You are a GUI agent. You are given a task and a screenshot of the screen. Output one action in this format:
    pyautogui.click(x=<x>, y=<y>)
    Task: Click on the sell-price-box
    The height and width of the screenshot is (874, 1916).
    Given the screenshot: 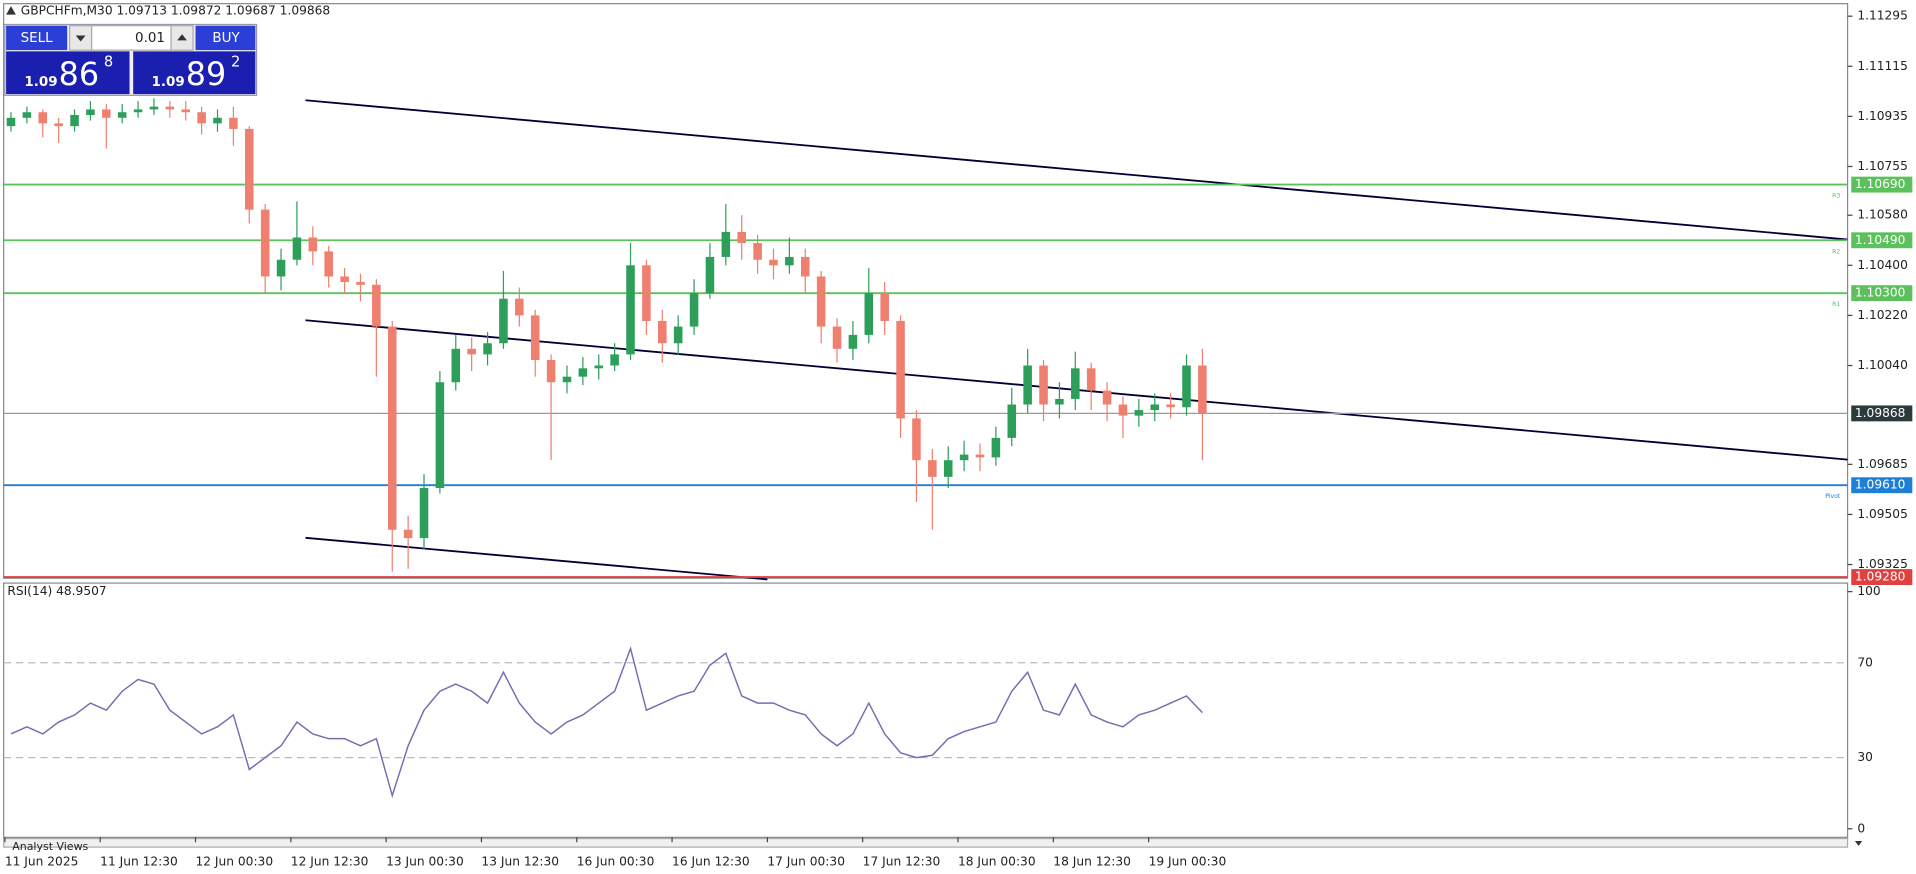 What is the action you would take?
    pyautogui.click(x=68, y=73)
    